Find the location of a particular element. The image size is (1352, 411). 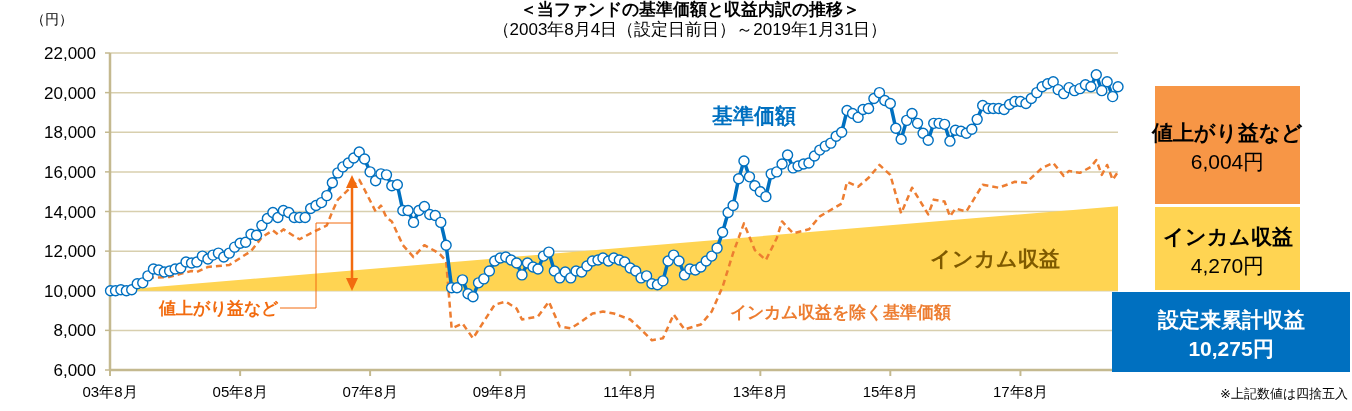

y-axis-title: （円） is located at coordinates (52, 19).